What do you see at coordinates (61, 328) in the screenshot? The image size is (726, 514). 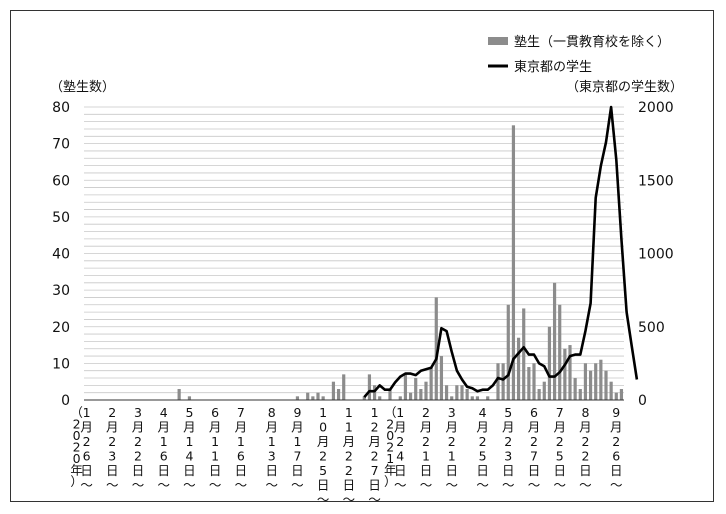 I see `left-tick-label: 20` at bounding box center [61, 328].